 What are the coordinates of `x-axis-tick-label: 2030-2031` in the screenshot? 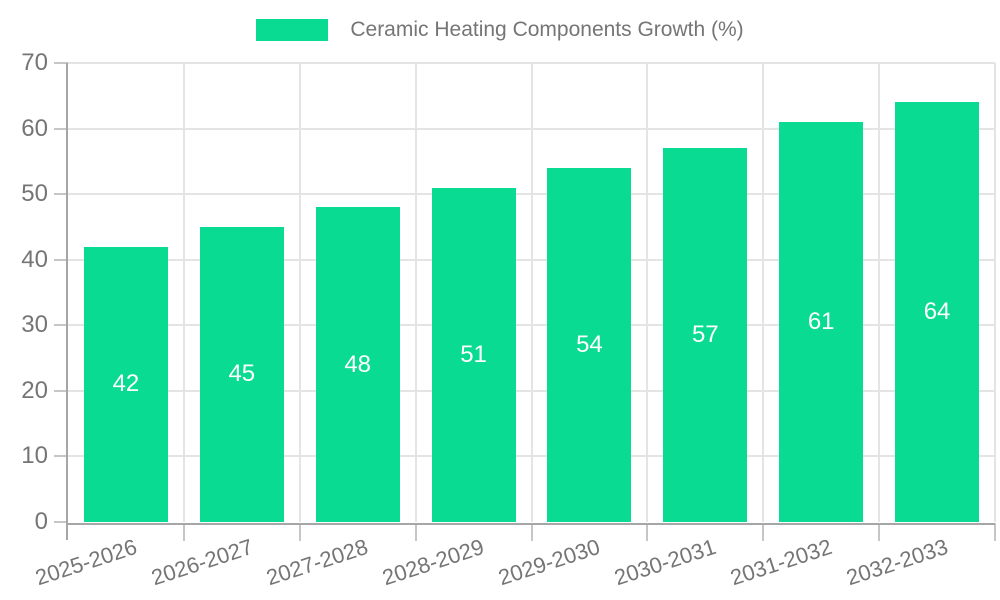 It's located at (665, 562).